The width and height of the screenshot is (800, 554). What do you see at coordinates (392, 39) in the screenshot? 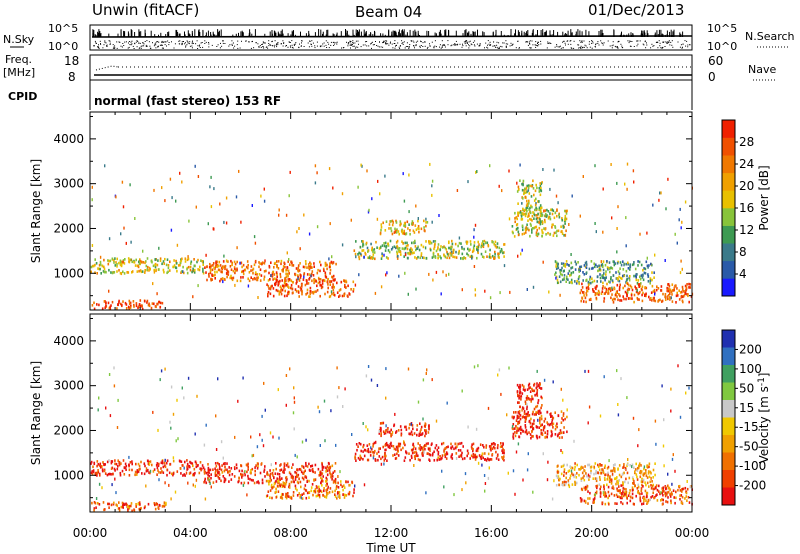
I see `nsky-trace` at bounding box center [392, 39].